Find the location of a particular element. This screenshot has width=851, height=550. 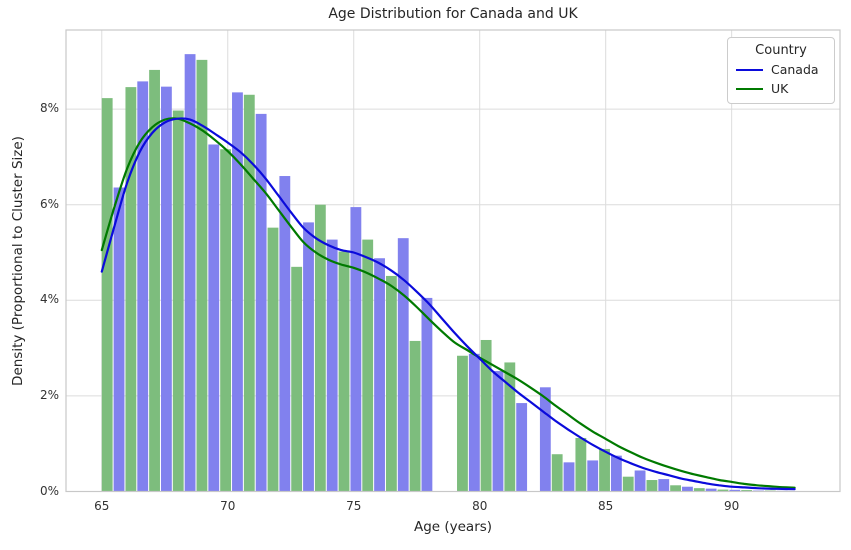

chart-title: Age Distribution for Canada and UK is located at coordinates (453, 14).